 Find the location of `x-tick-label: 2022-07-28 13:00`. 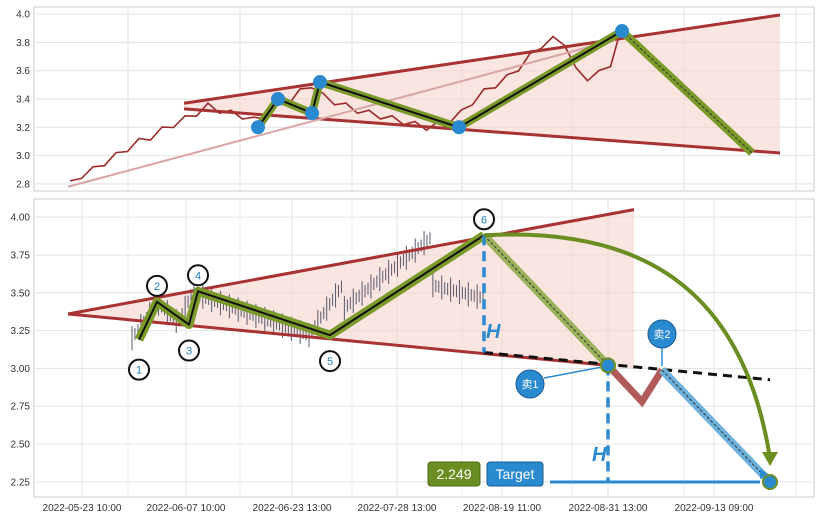

x-tick-label: 2022-07-28 13:00 is located at coordinates (397, 508).